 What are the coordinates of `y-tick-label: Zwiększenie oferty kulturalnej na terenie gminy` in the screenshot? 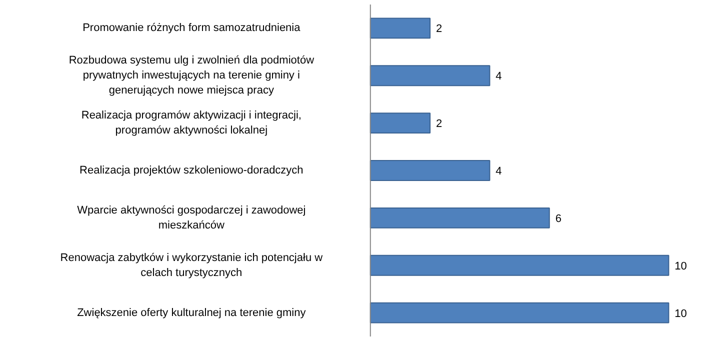 It's located at (191, 312).